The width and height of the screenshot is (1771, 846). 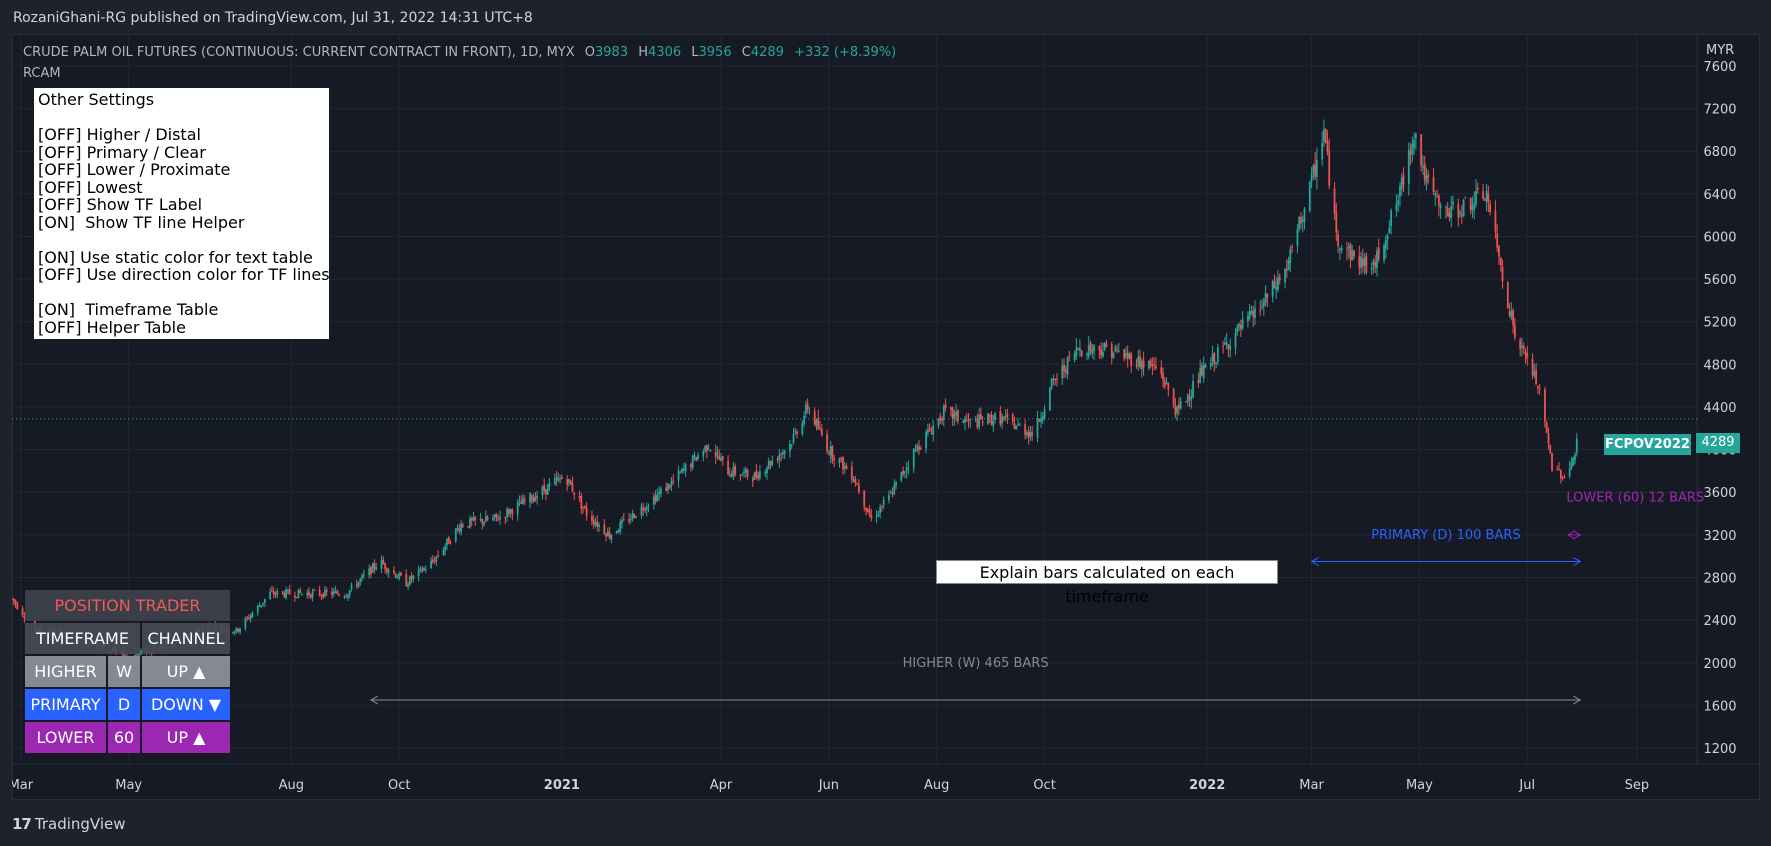 What do you see at coordinates (69, 824) in the screenshot?
I see `tradingview-logo: 17 TradingView` at bounding box center [69, 824].